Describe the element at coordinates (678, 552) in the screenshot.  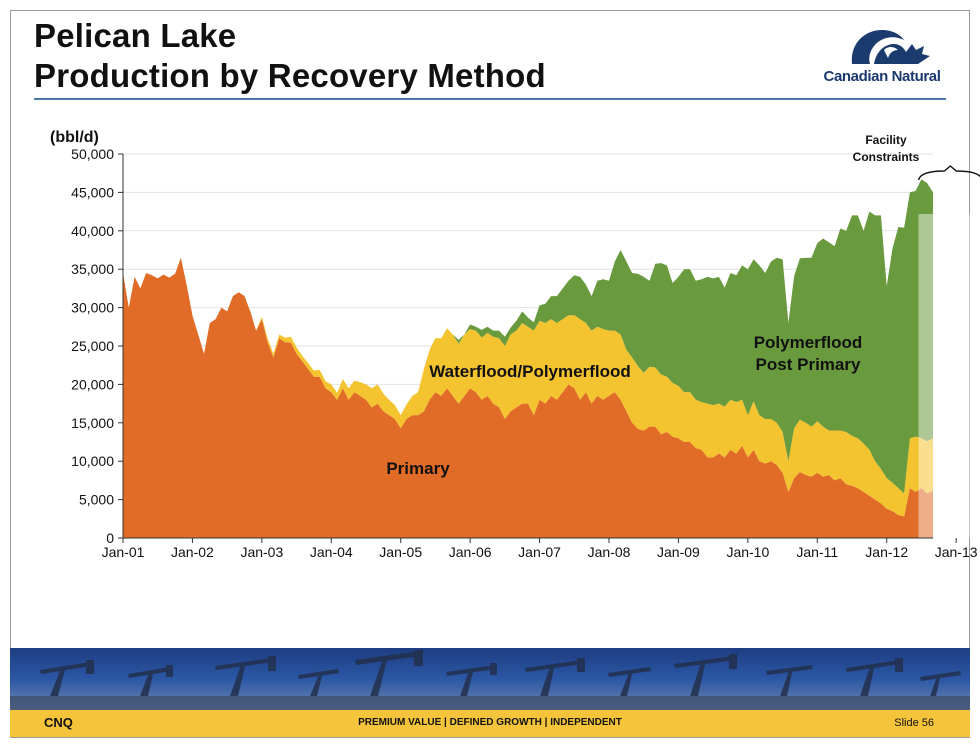
I see `x-tick-label: Jan-09` at that location.